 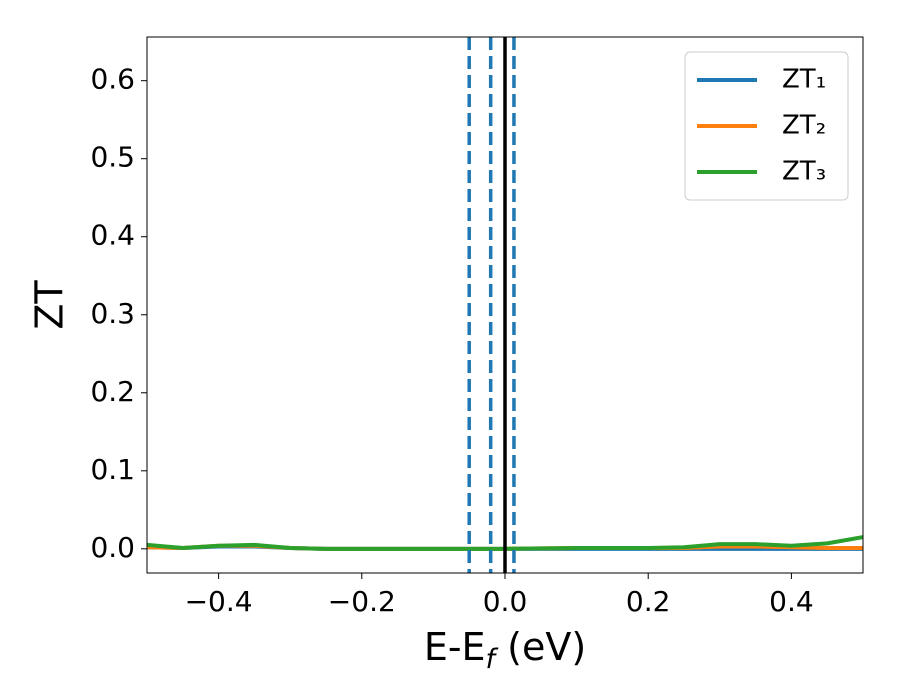 What do you see at coordinates (112, 235) in the screenshot?
I see `y-tick-label: 0.4` at bounding box center [112, 235].